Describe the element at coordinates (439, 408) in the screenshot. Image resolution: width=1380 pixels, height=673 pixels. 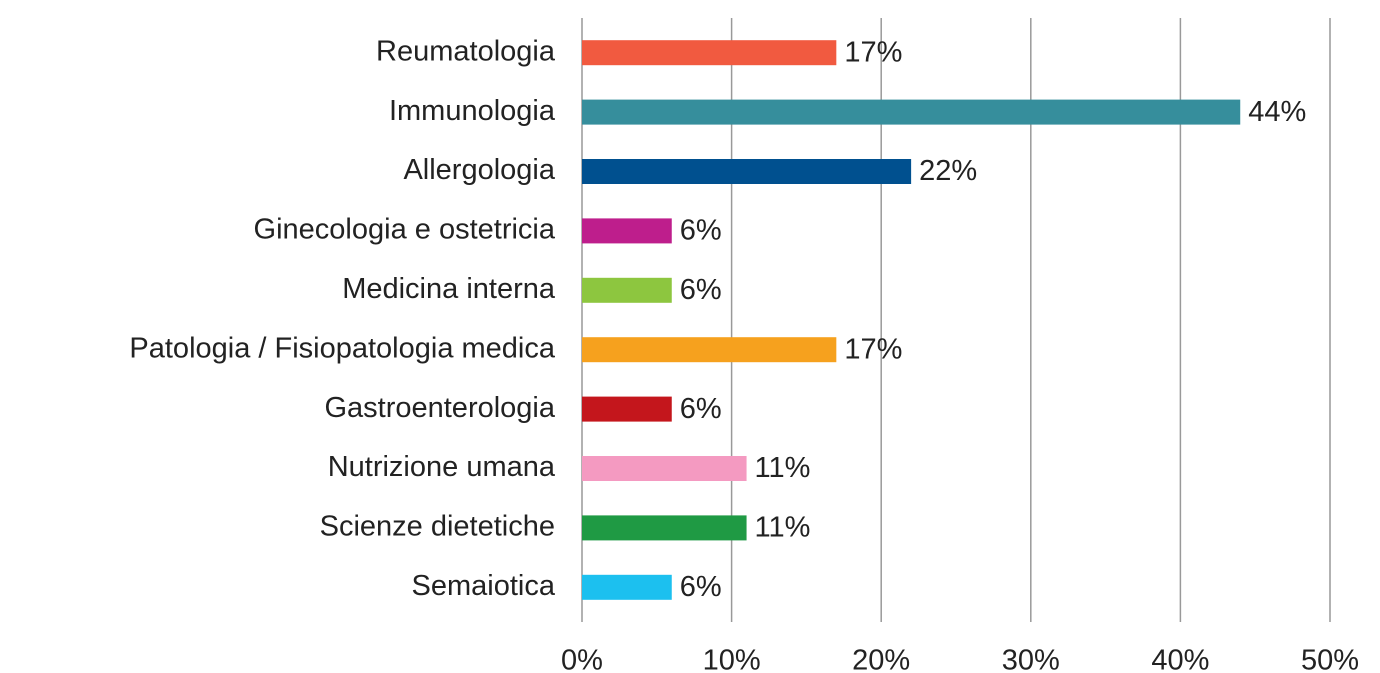
I see `y-tick-label: Gastroenterologia` at that location.